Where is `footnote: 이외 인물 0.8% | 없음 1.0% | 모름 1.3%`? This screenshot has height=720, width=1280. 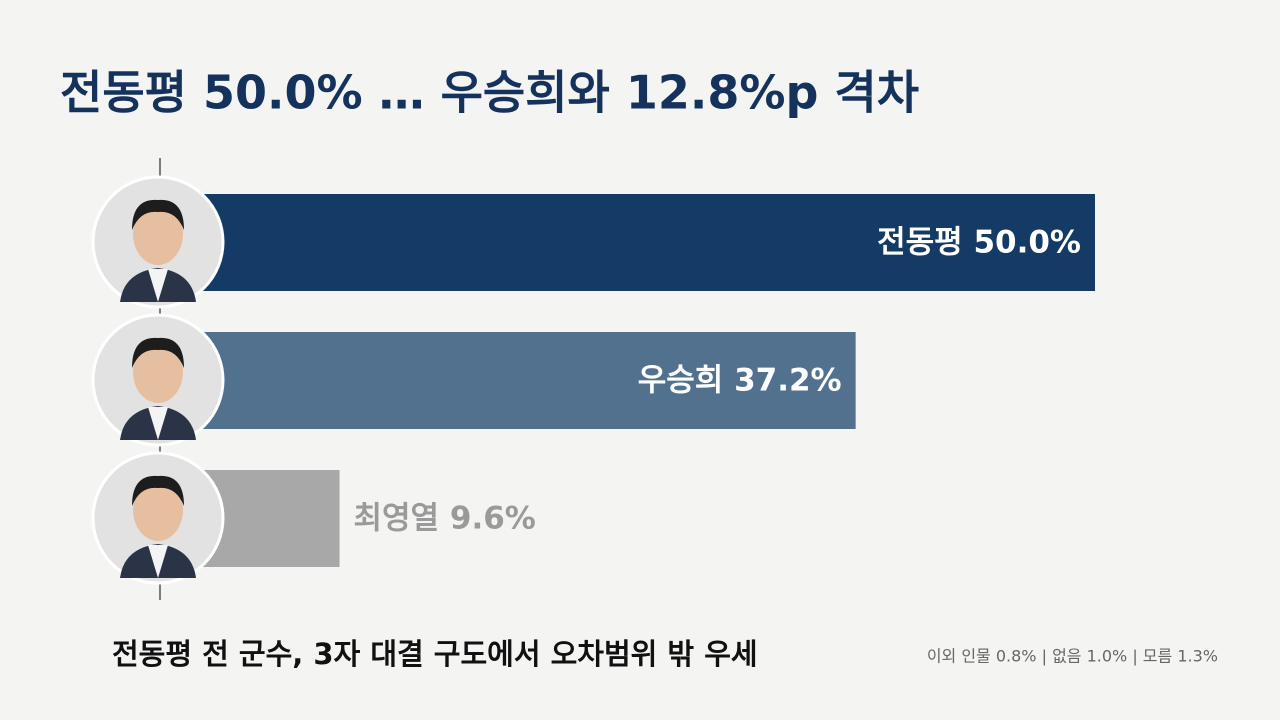
footnote: 이외 인물 0.8% | 없음 1.0% | 모름 1.3% is located at coordinates (1072, 656).